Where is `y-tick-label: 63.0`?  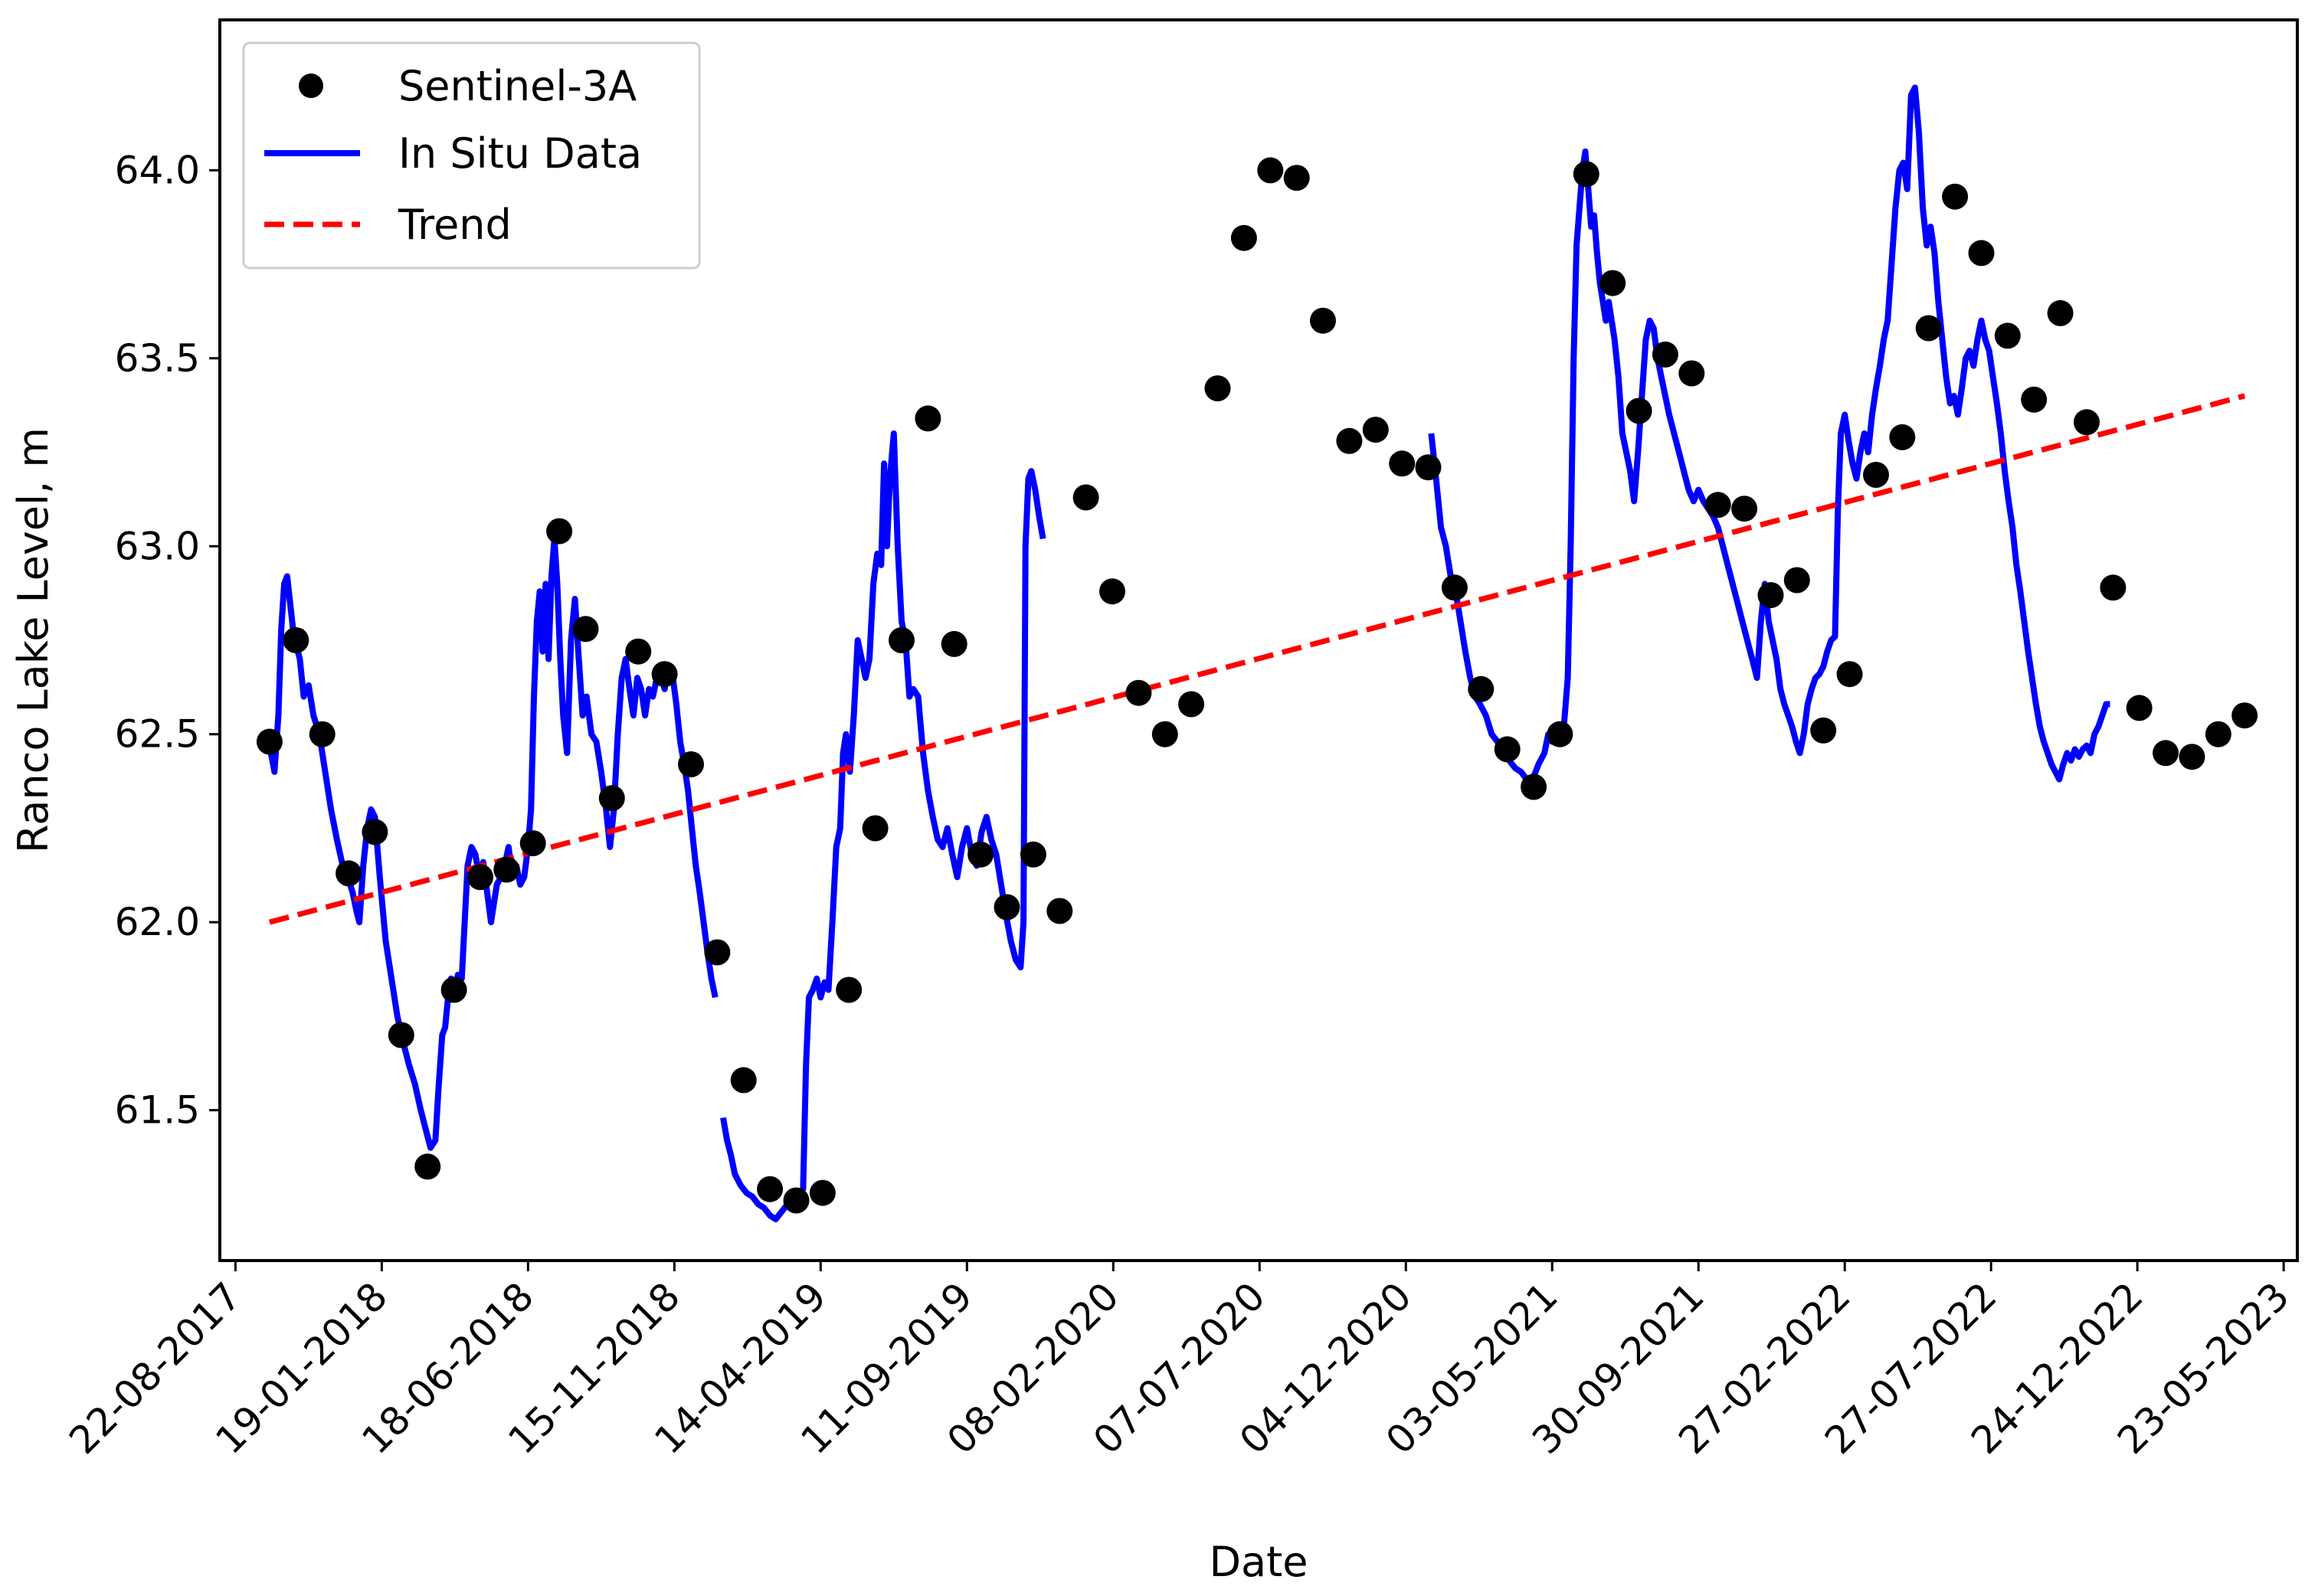 y-tick-label: 63.0 is located at coordinates (157, 546).